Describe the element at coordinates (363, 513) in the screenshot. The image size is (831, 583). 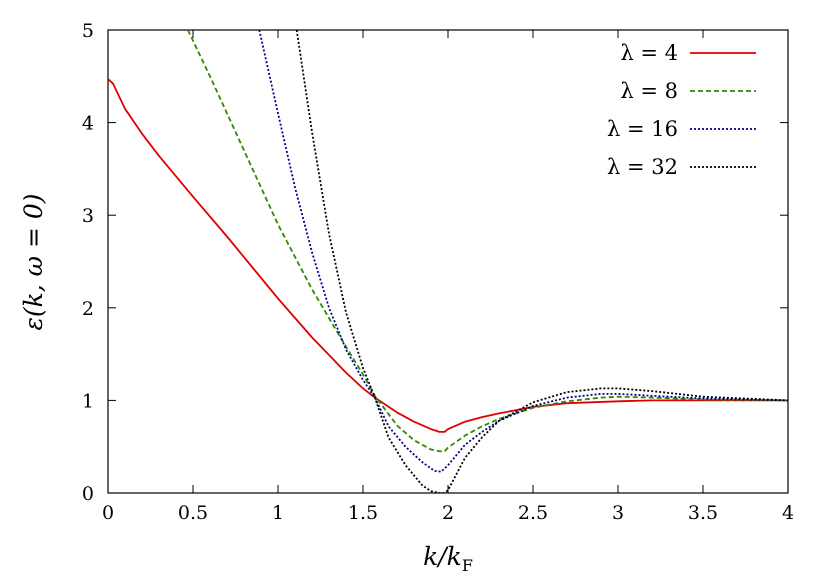
I see `x-tick-label: 1.5` at that location.